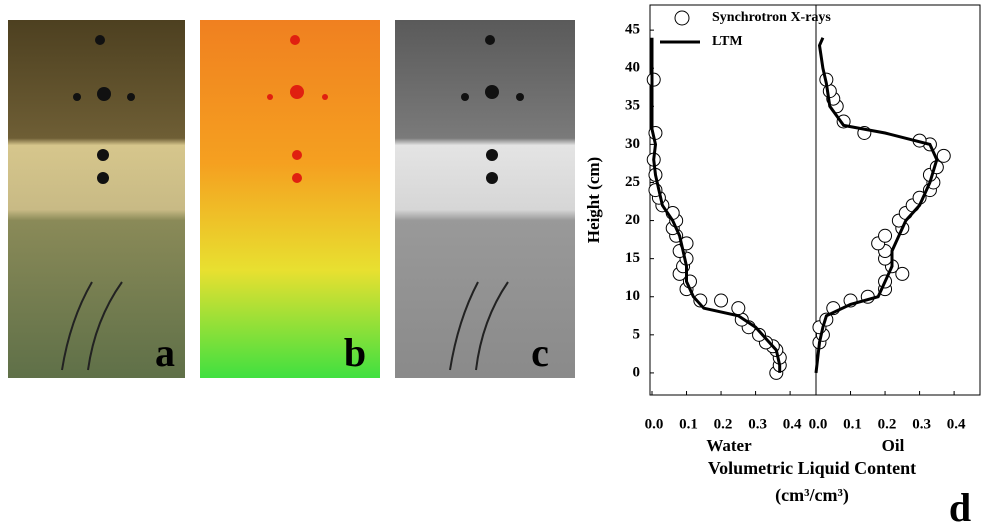 The image size is (981, 531). Describe the element at coordinates (637, 372) in the screenshot. I see `y-tick-label: 0` at that location.